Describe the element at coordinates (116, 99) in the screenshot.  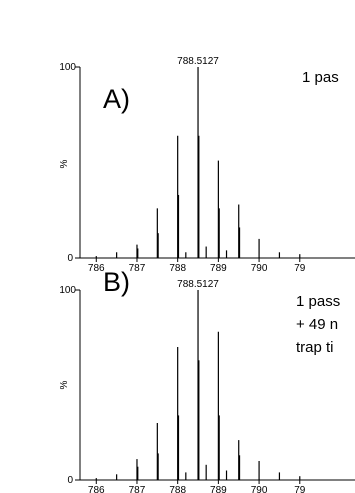
I see `panel-label-a: A)` at that location.